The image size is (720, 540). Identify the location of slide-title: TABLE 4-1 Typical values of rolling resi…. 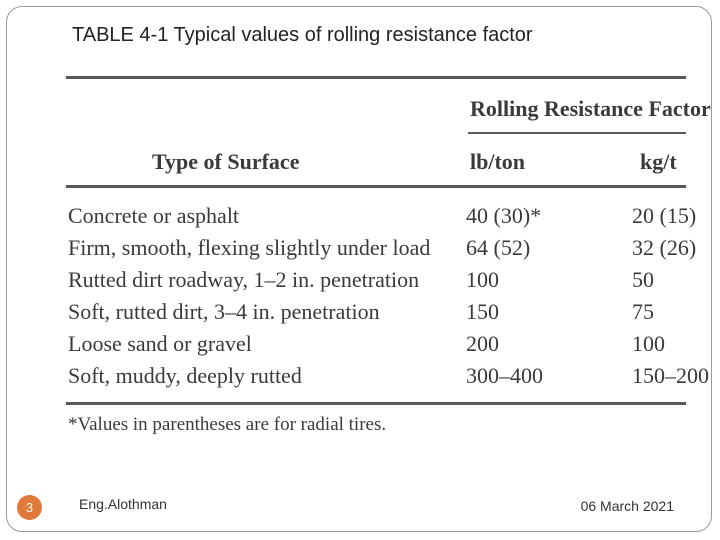
(302, 35).